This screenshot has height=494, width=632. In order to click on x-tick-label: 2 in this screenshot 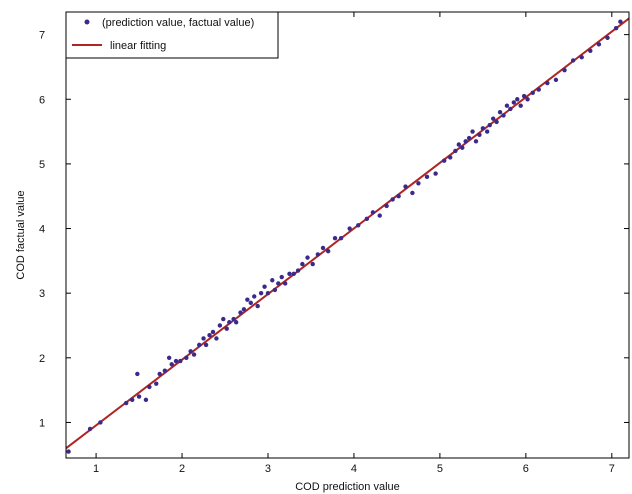, I will do `click(182, 469)`.